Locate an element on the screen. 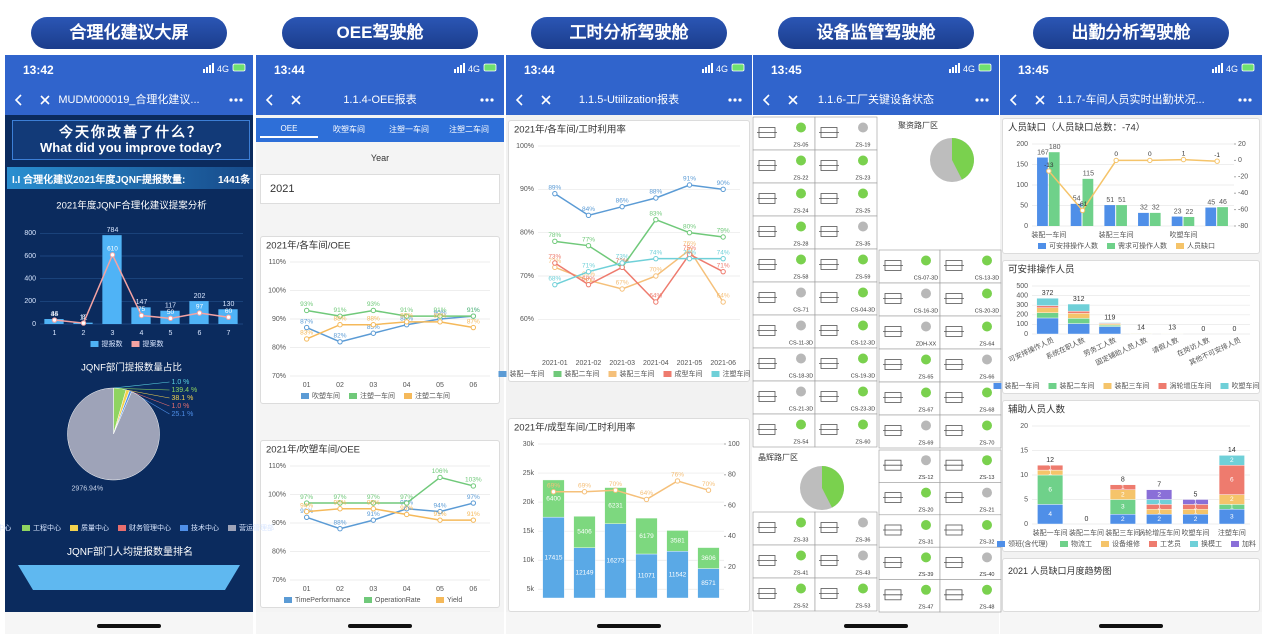 The image size is (1269, 634). banner: 合理化建议大屏 is located at coordinates (129, 33).